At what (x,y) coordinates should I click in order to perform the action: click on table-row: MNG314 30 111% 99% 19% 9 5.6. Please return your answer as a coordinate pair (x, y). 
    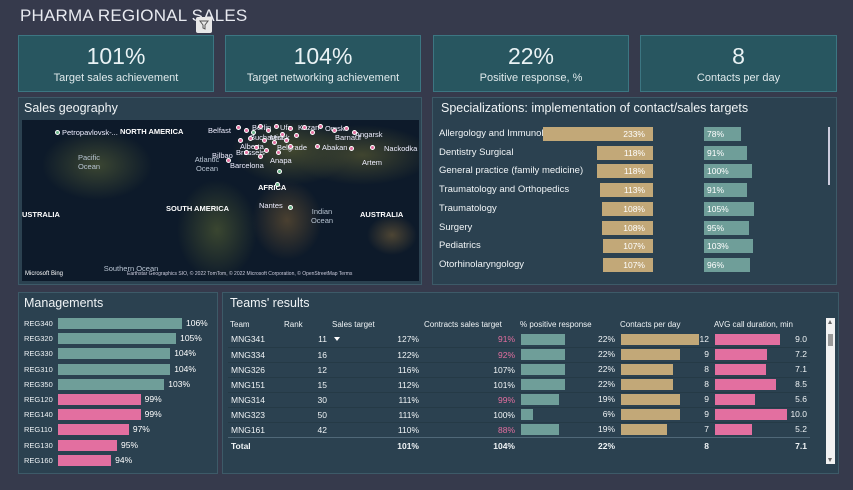
    Looking at the image, I should click on (519, 399).